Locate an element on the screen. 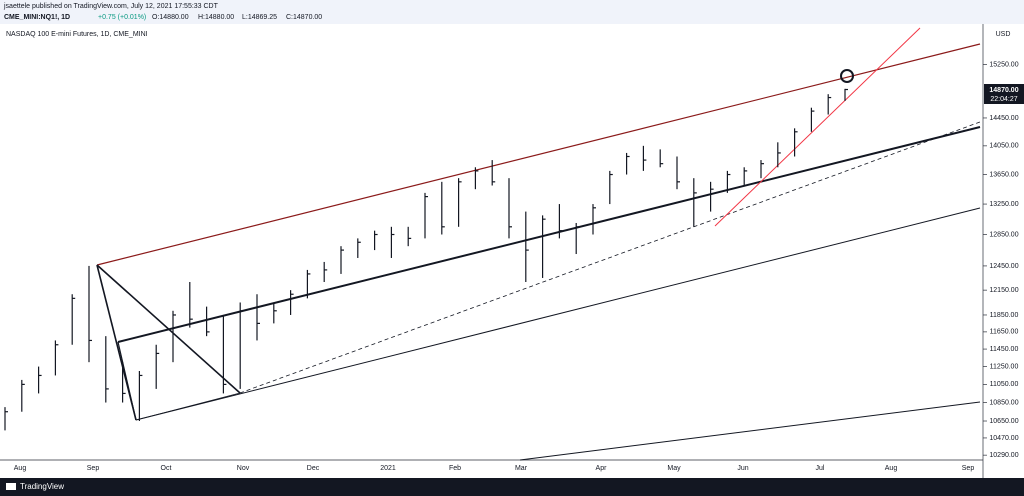  last-price: 14870.00 is located at coordinates (1003, 90).